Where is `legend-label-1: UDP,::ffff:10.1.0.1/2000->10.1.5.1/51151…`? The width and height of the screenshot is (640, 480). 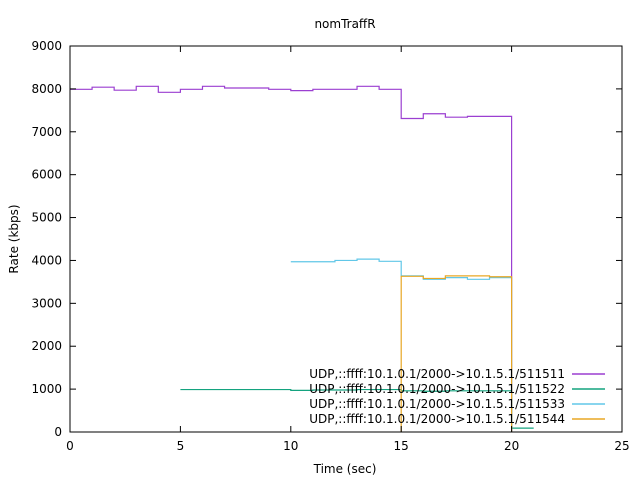 legend-label-1: UDP,::ffff:10.1.0.1/2000->10.1.5.1/51151… is located at coordinates (437, 374).